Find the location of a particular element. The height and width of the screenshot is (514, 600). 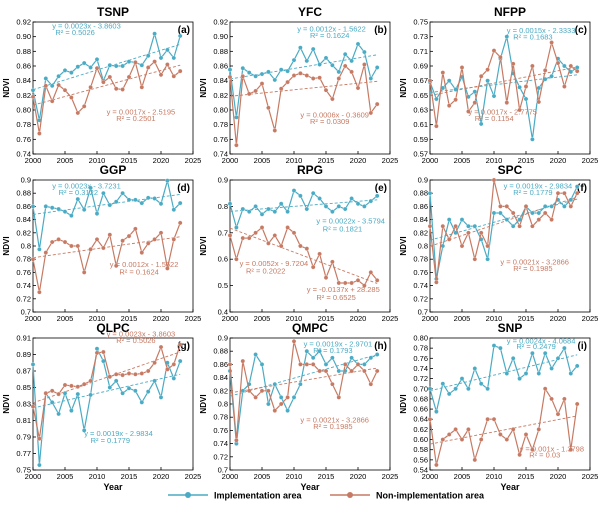

panel-qlpc-annotation: R² = 0.5026 is located at coordinates (135, 340).